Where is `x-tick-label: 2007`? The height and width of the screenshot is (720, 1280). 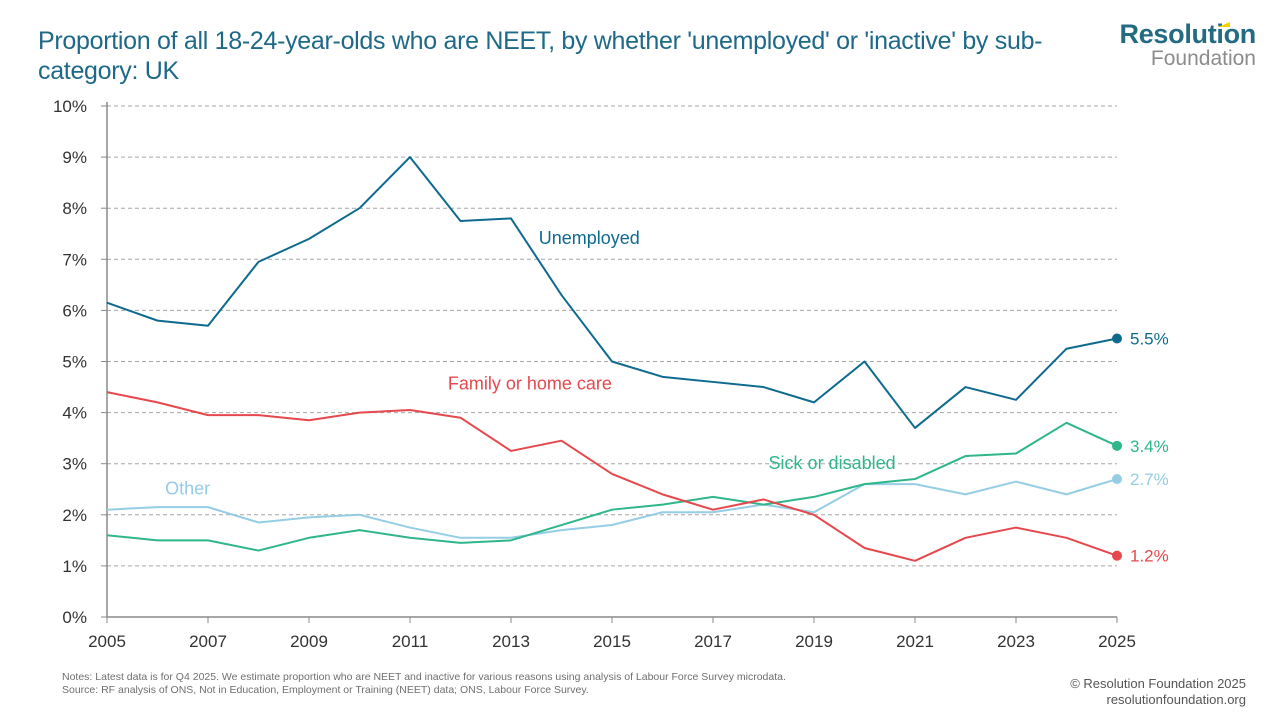 x-tick-label: 2007 is located at coordinates (208, 641).